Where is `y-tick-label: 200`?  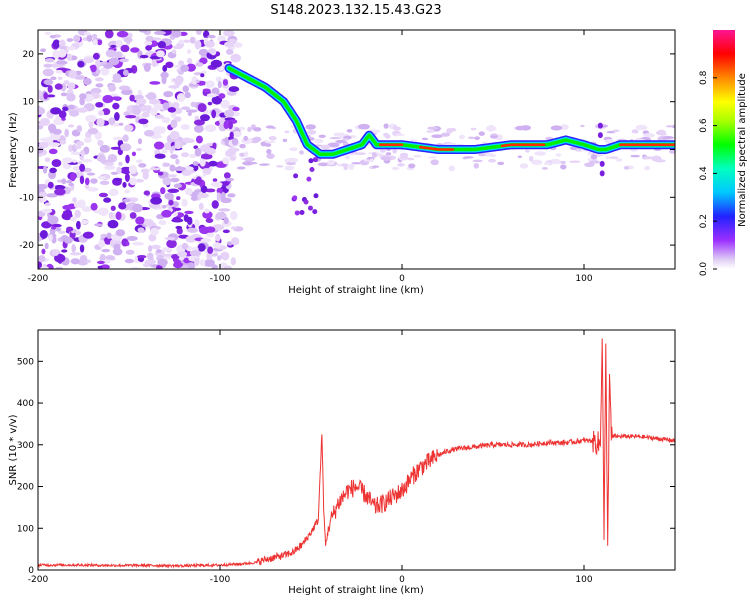
y-tick-label: 200 is located at coordinates (25, 488).